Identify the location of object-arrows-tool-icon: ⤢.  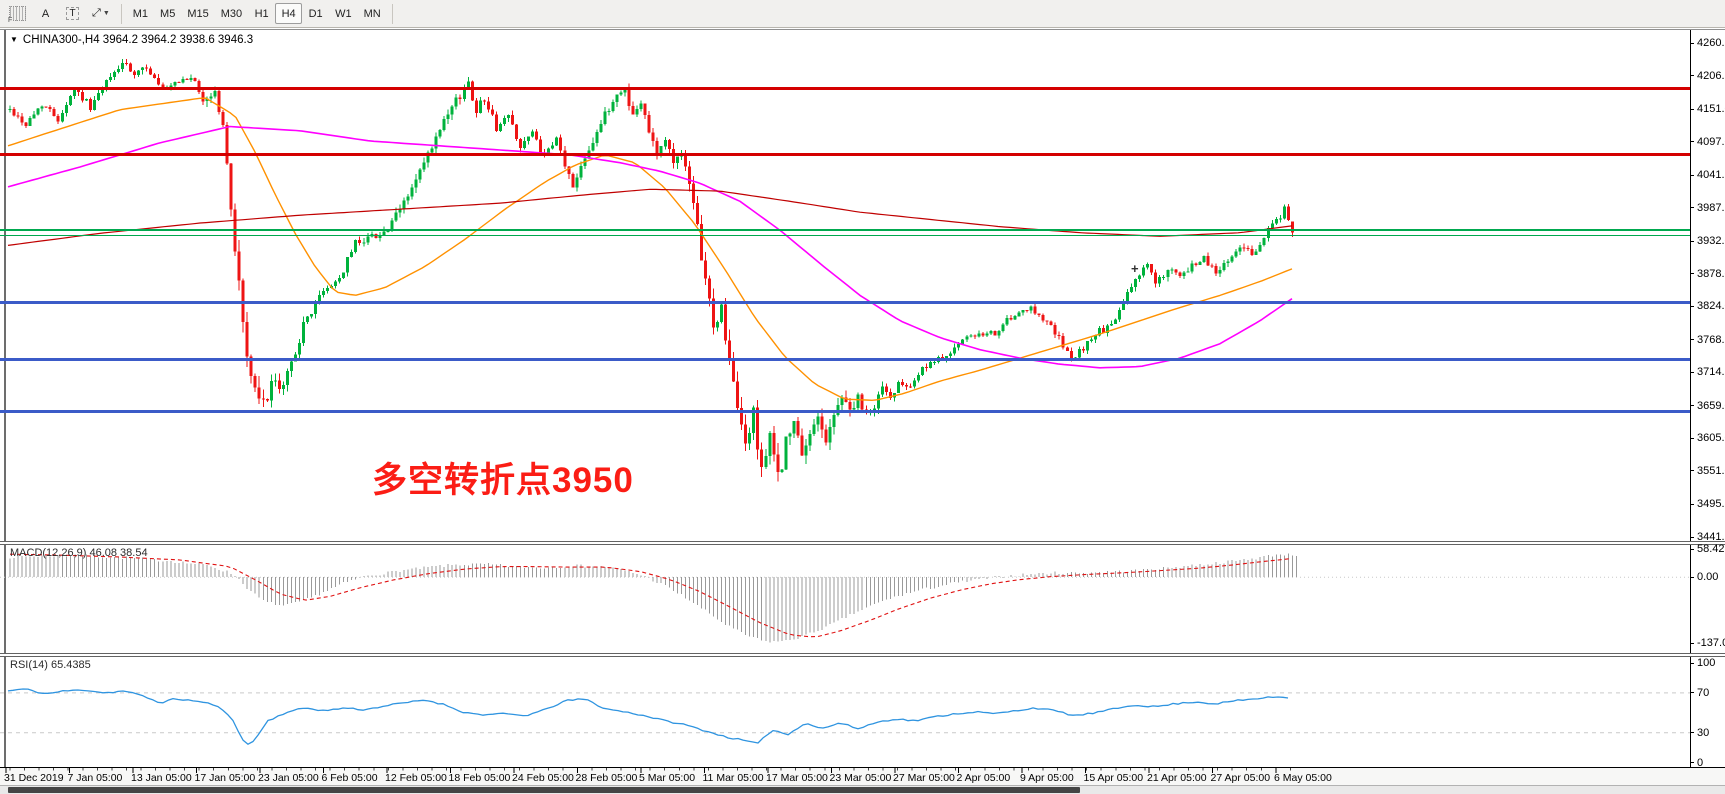
(96, 13).